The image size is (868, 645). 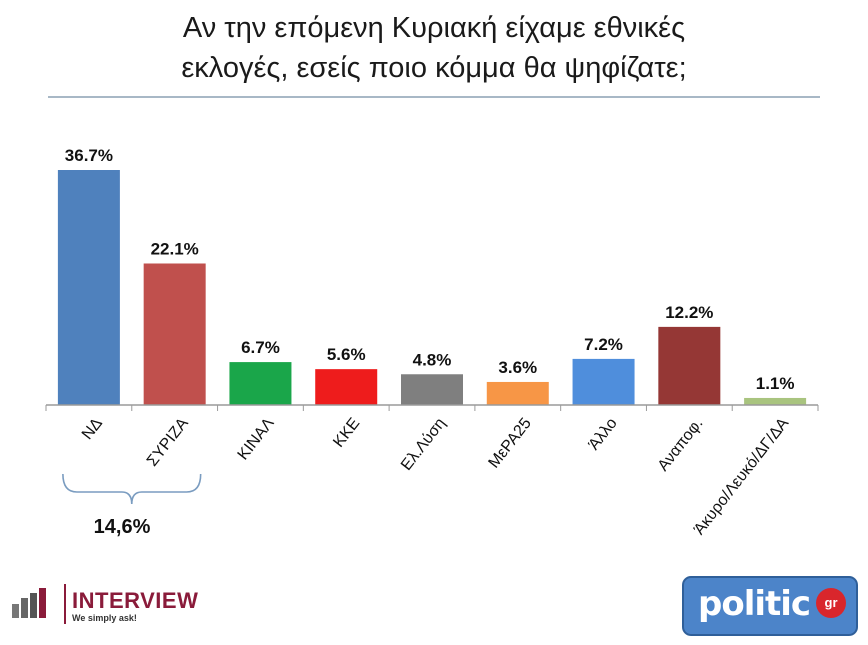 What do you see at coordinates (432, 408) in the screenshot?
I see `x-axis-ticks` at bounding box center [432, 408].